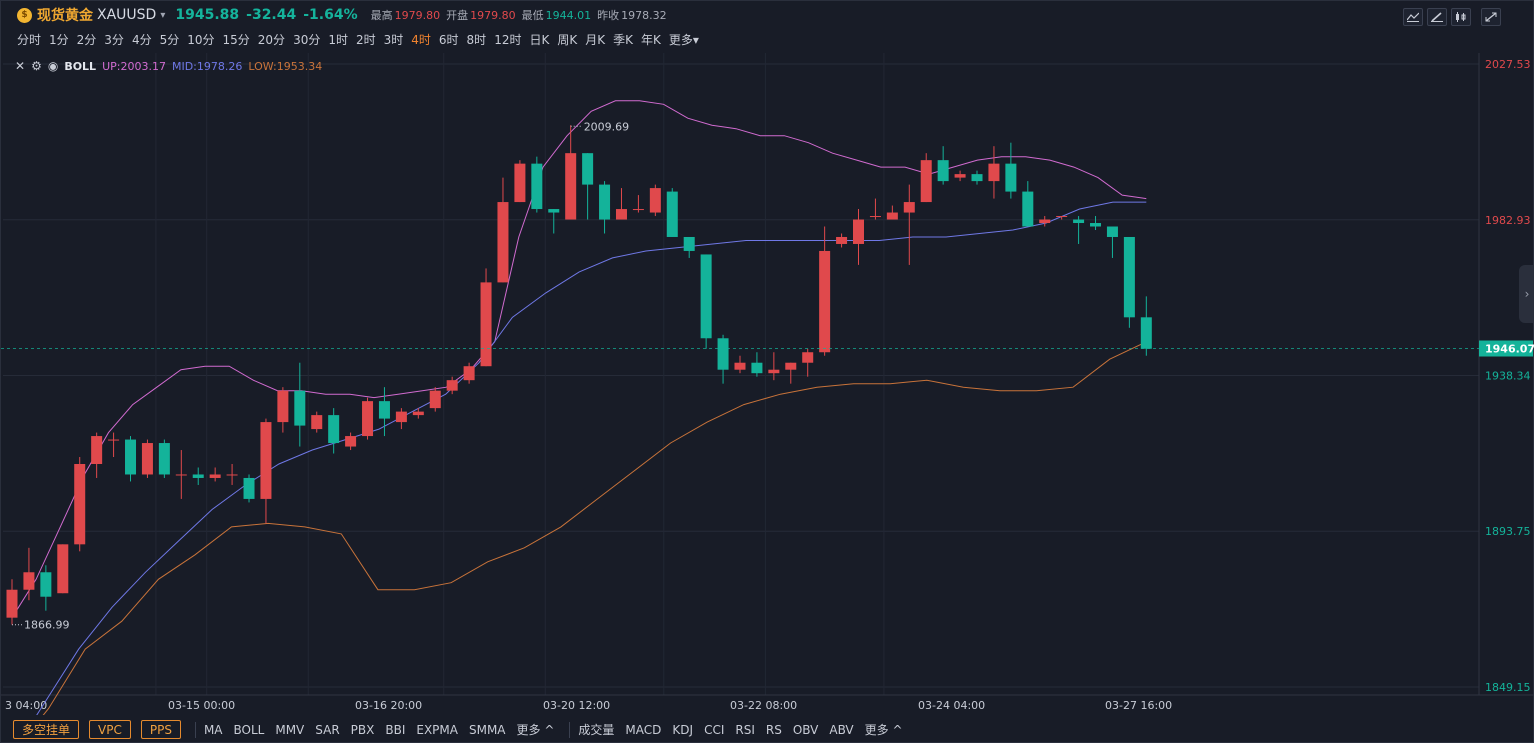  I want to click on interval-5: 5分, so click(169, 40).